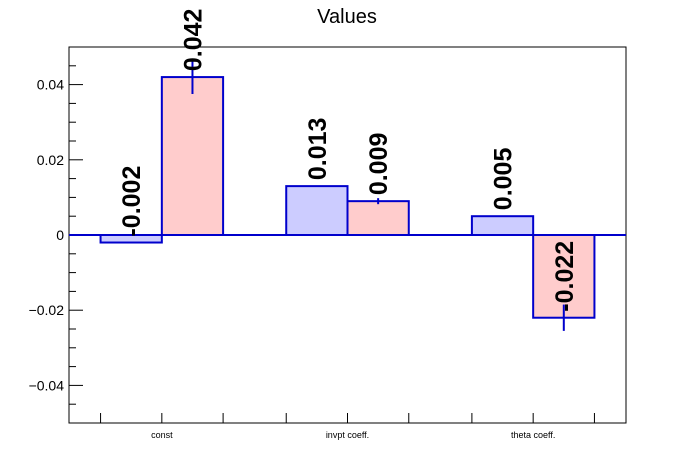  Describe the element at coordinates (60, 235) in the screenshot. I see `y-tick-label: 0` at that location.